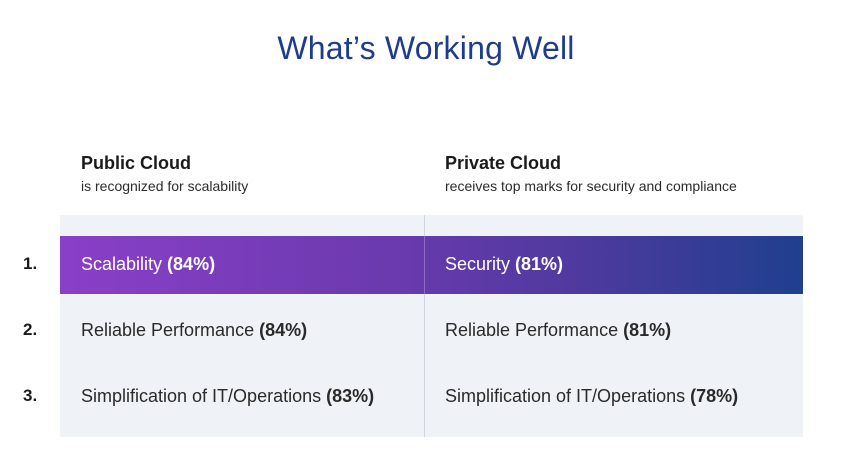 The width and height of the screenshot is (852, 470). What do you see at coordinates (165, 186) in the screenshot?
I see `column-subheading: is recognized for scalability` at bounding box center [165, 186].